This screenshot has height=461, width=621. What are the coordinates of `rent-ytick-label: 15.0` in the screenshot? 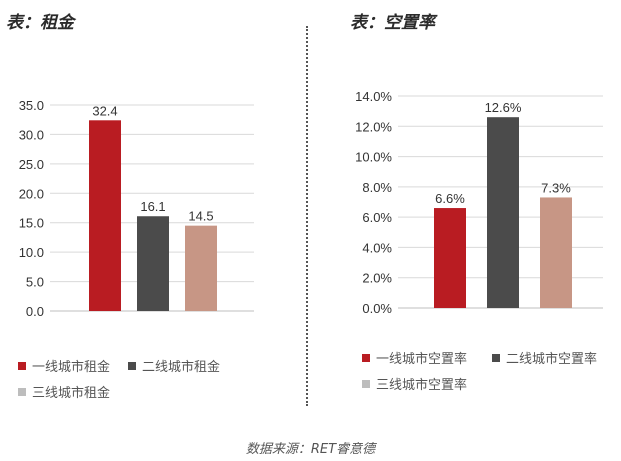 It's located at (31, 223).